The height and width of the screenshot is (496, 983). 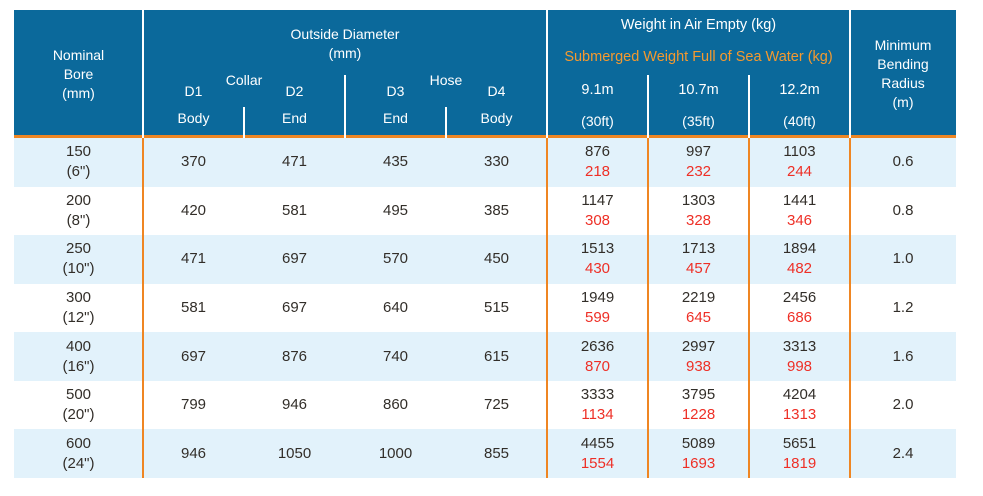 I want to click on weight-air: 997, so click(x=698, y=152).